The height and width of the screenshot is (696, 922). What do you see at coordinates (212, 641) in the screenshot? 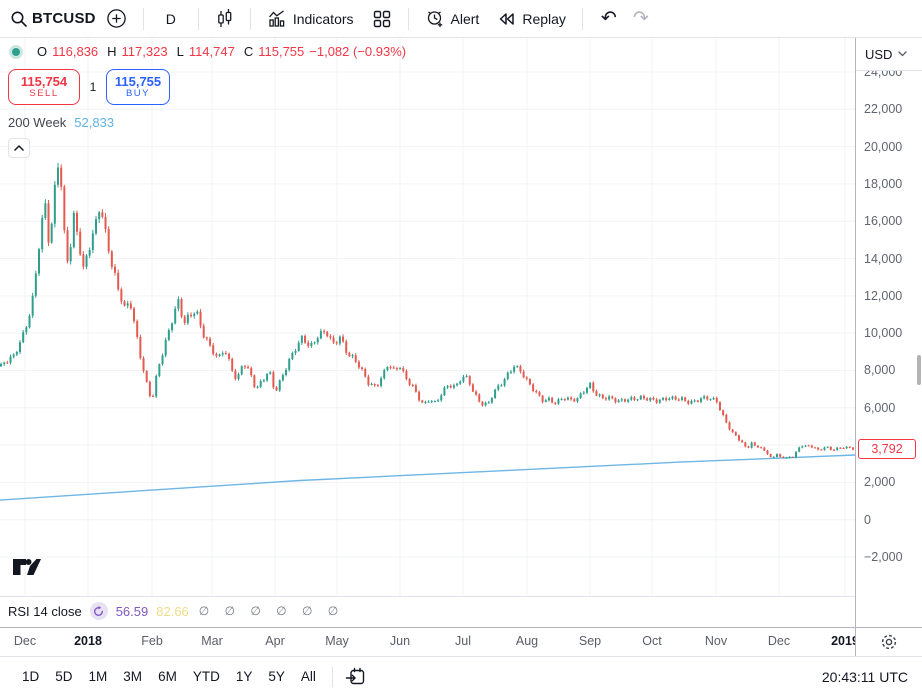
I see `time-axis-label: Mar` at bounding box center [212, 641].